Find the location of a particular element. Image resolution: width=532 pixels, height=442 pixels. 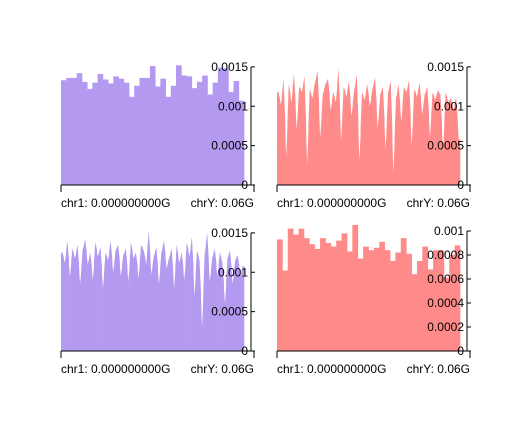

x-tick-label-start: chr1: 0.000000000G is located at coordinates (331, 203).